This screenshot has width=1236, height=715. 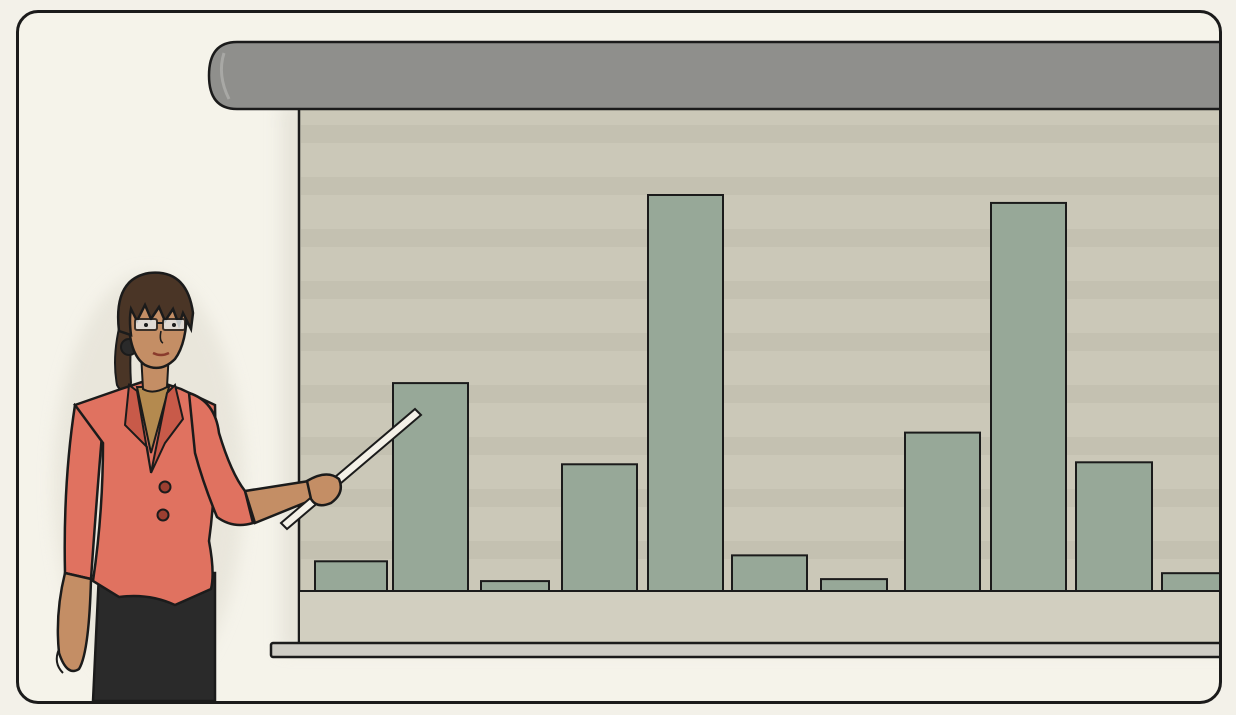 I want to click on right-arm-sleeve, so click(x=221, y=459).